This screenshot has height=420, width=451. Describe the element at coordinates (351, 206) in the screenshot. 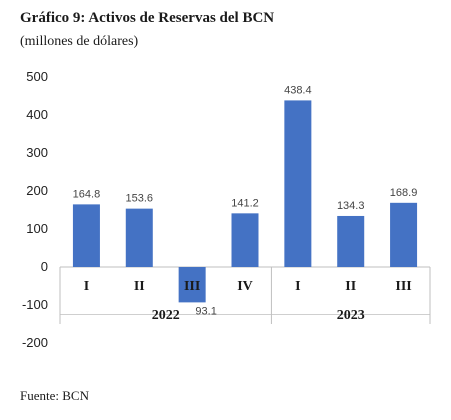

I see `data-label: 134.3` at that location.